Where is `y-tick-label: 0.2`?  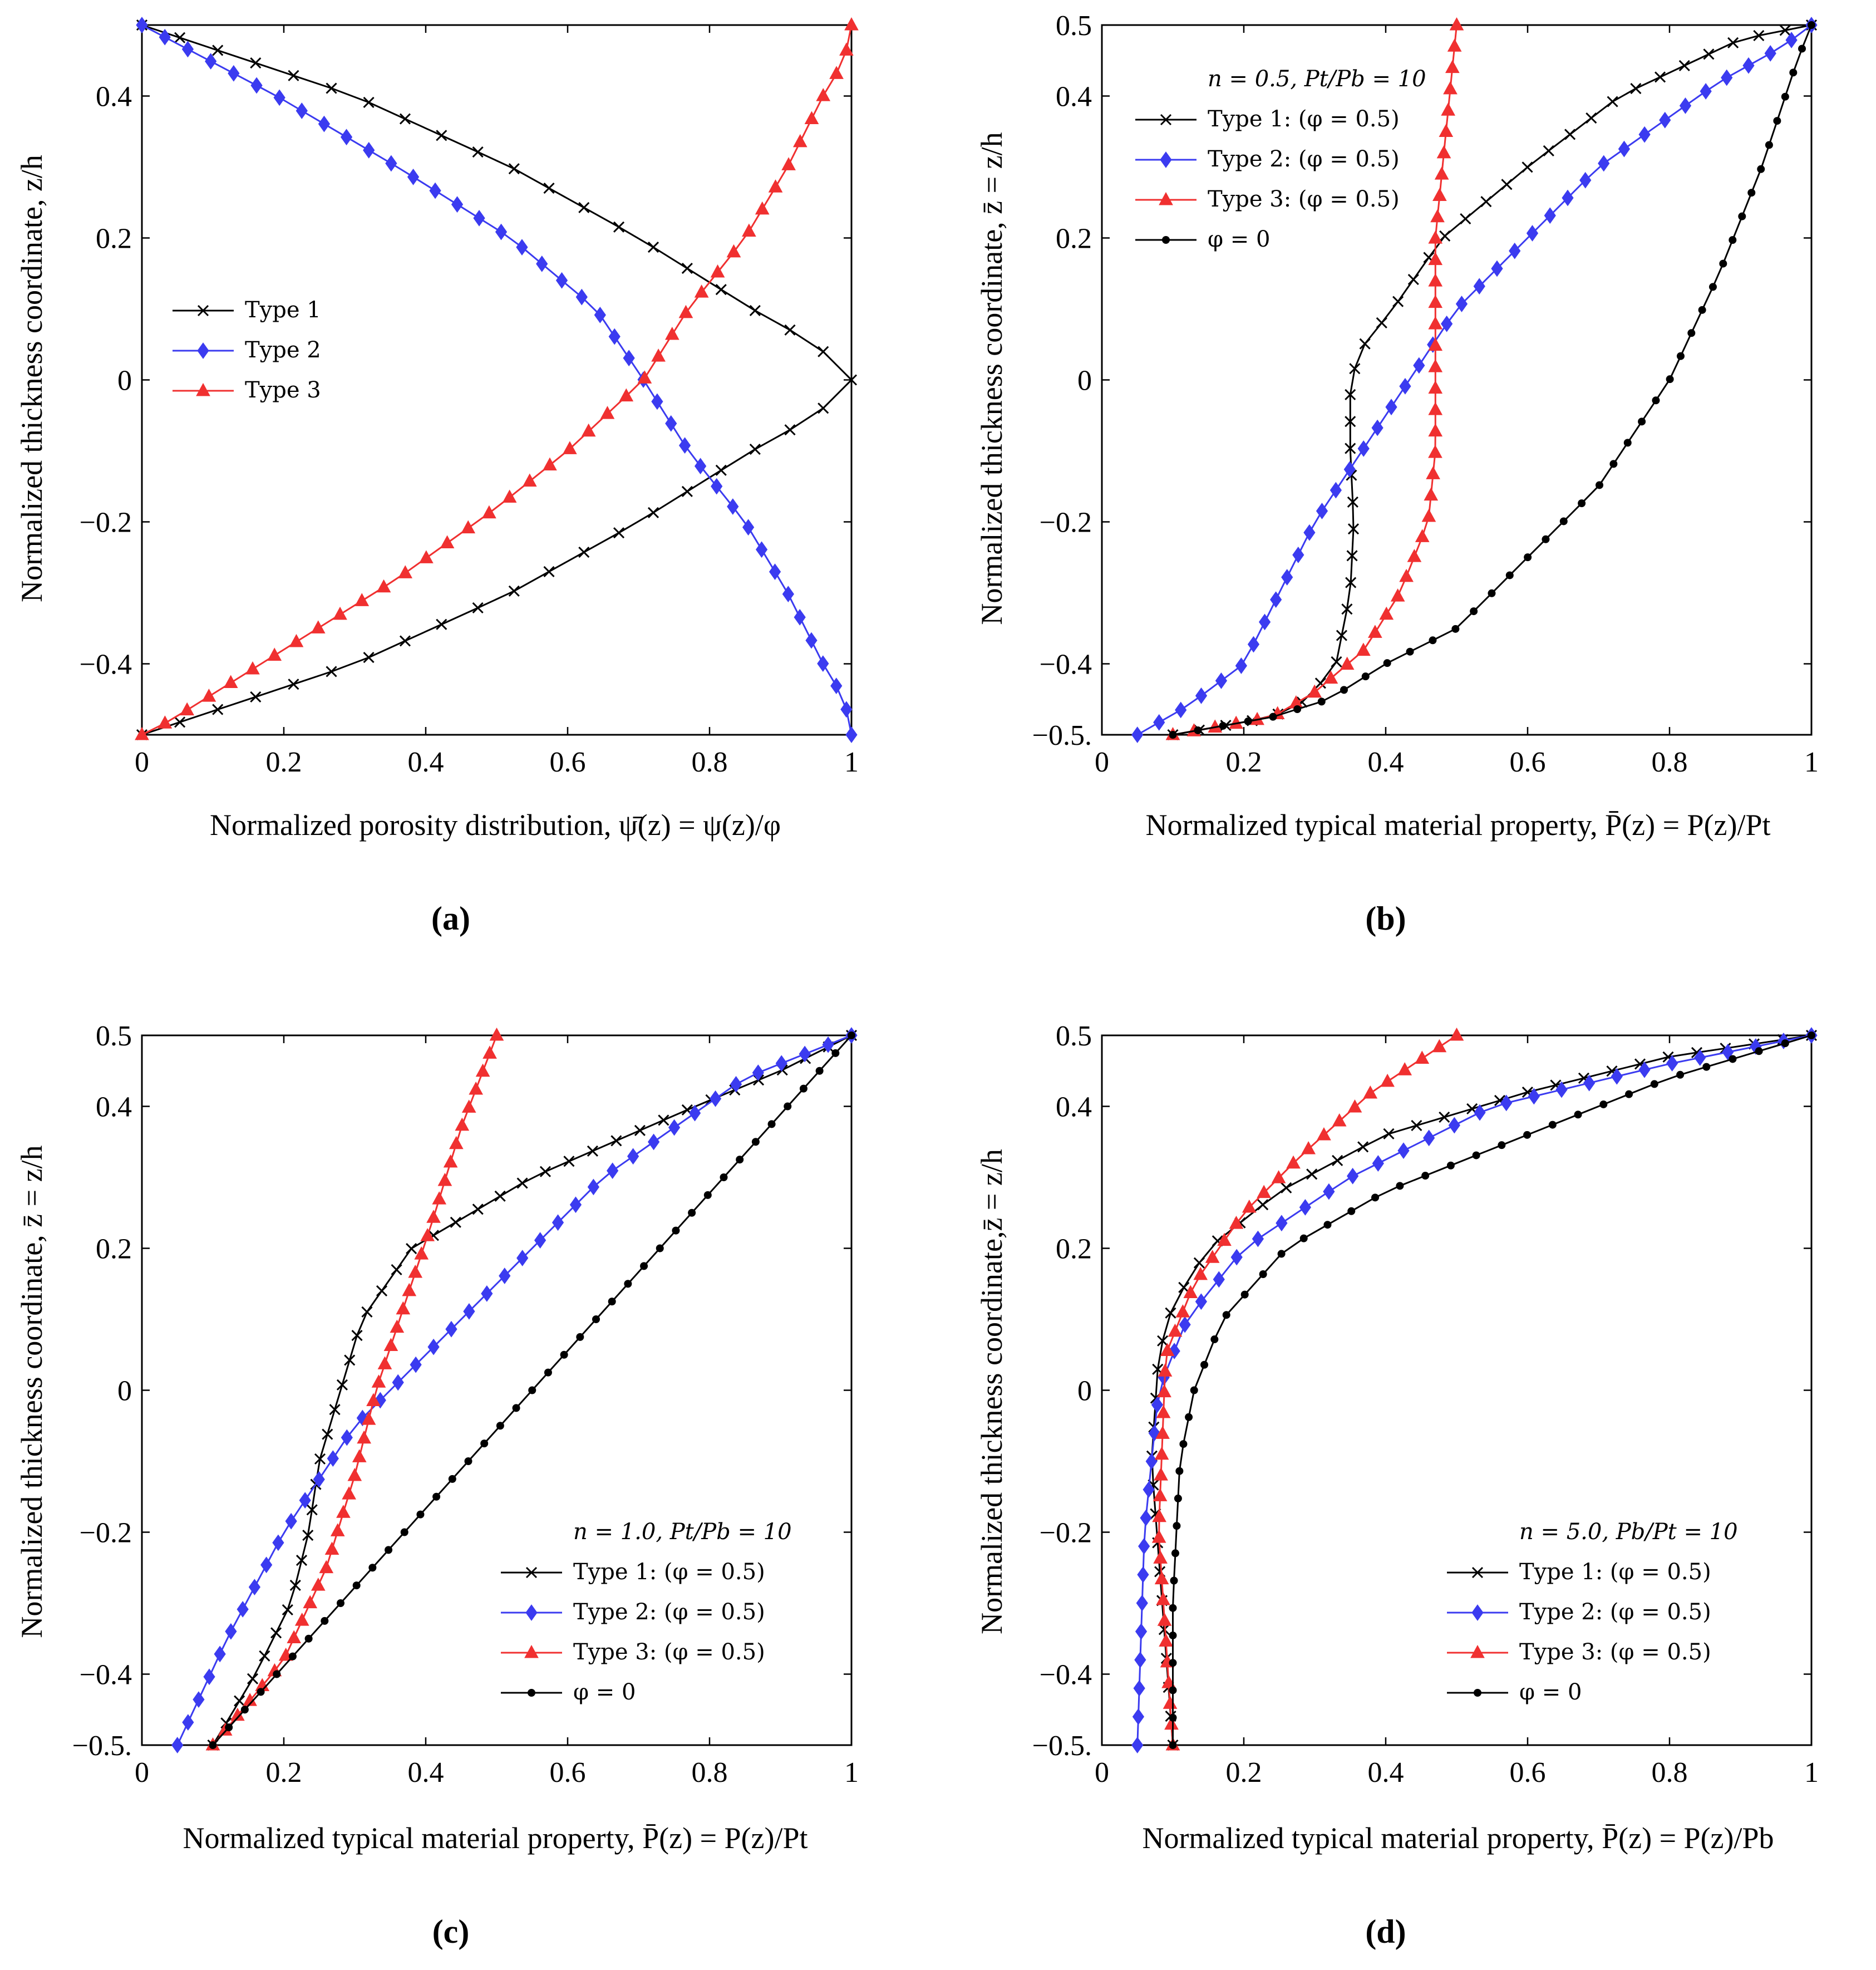
y-tick-label: 0.2 is located at coordinates (114, 1249).